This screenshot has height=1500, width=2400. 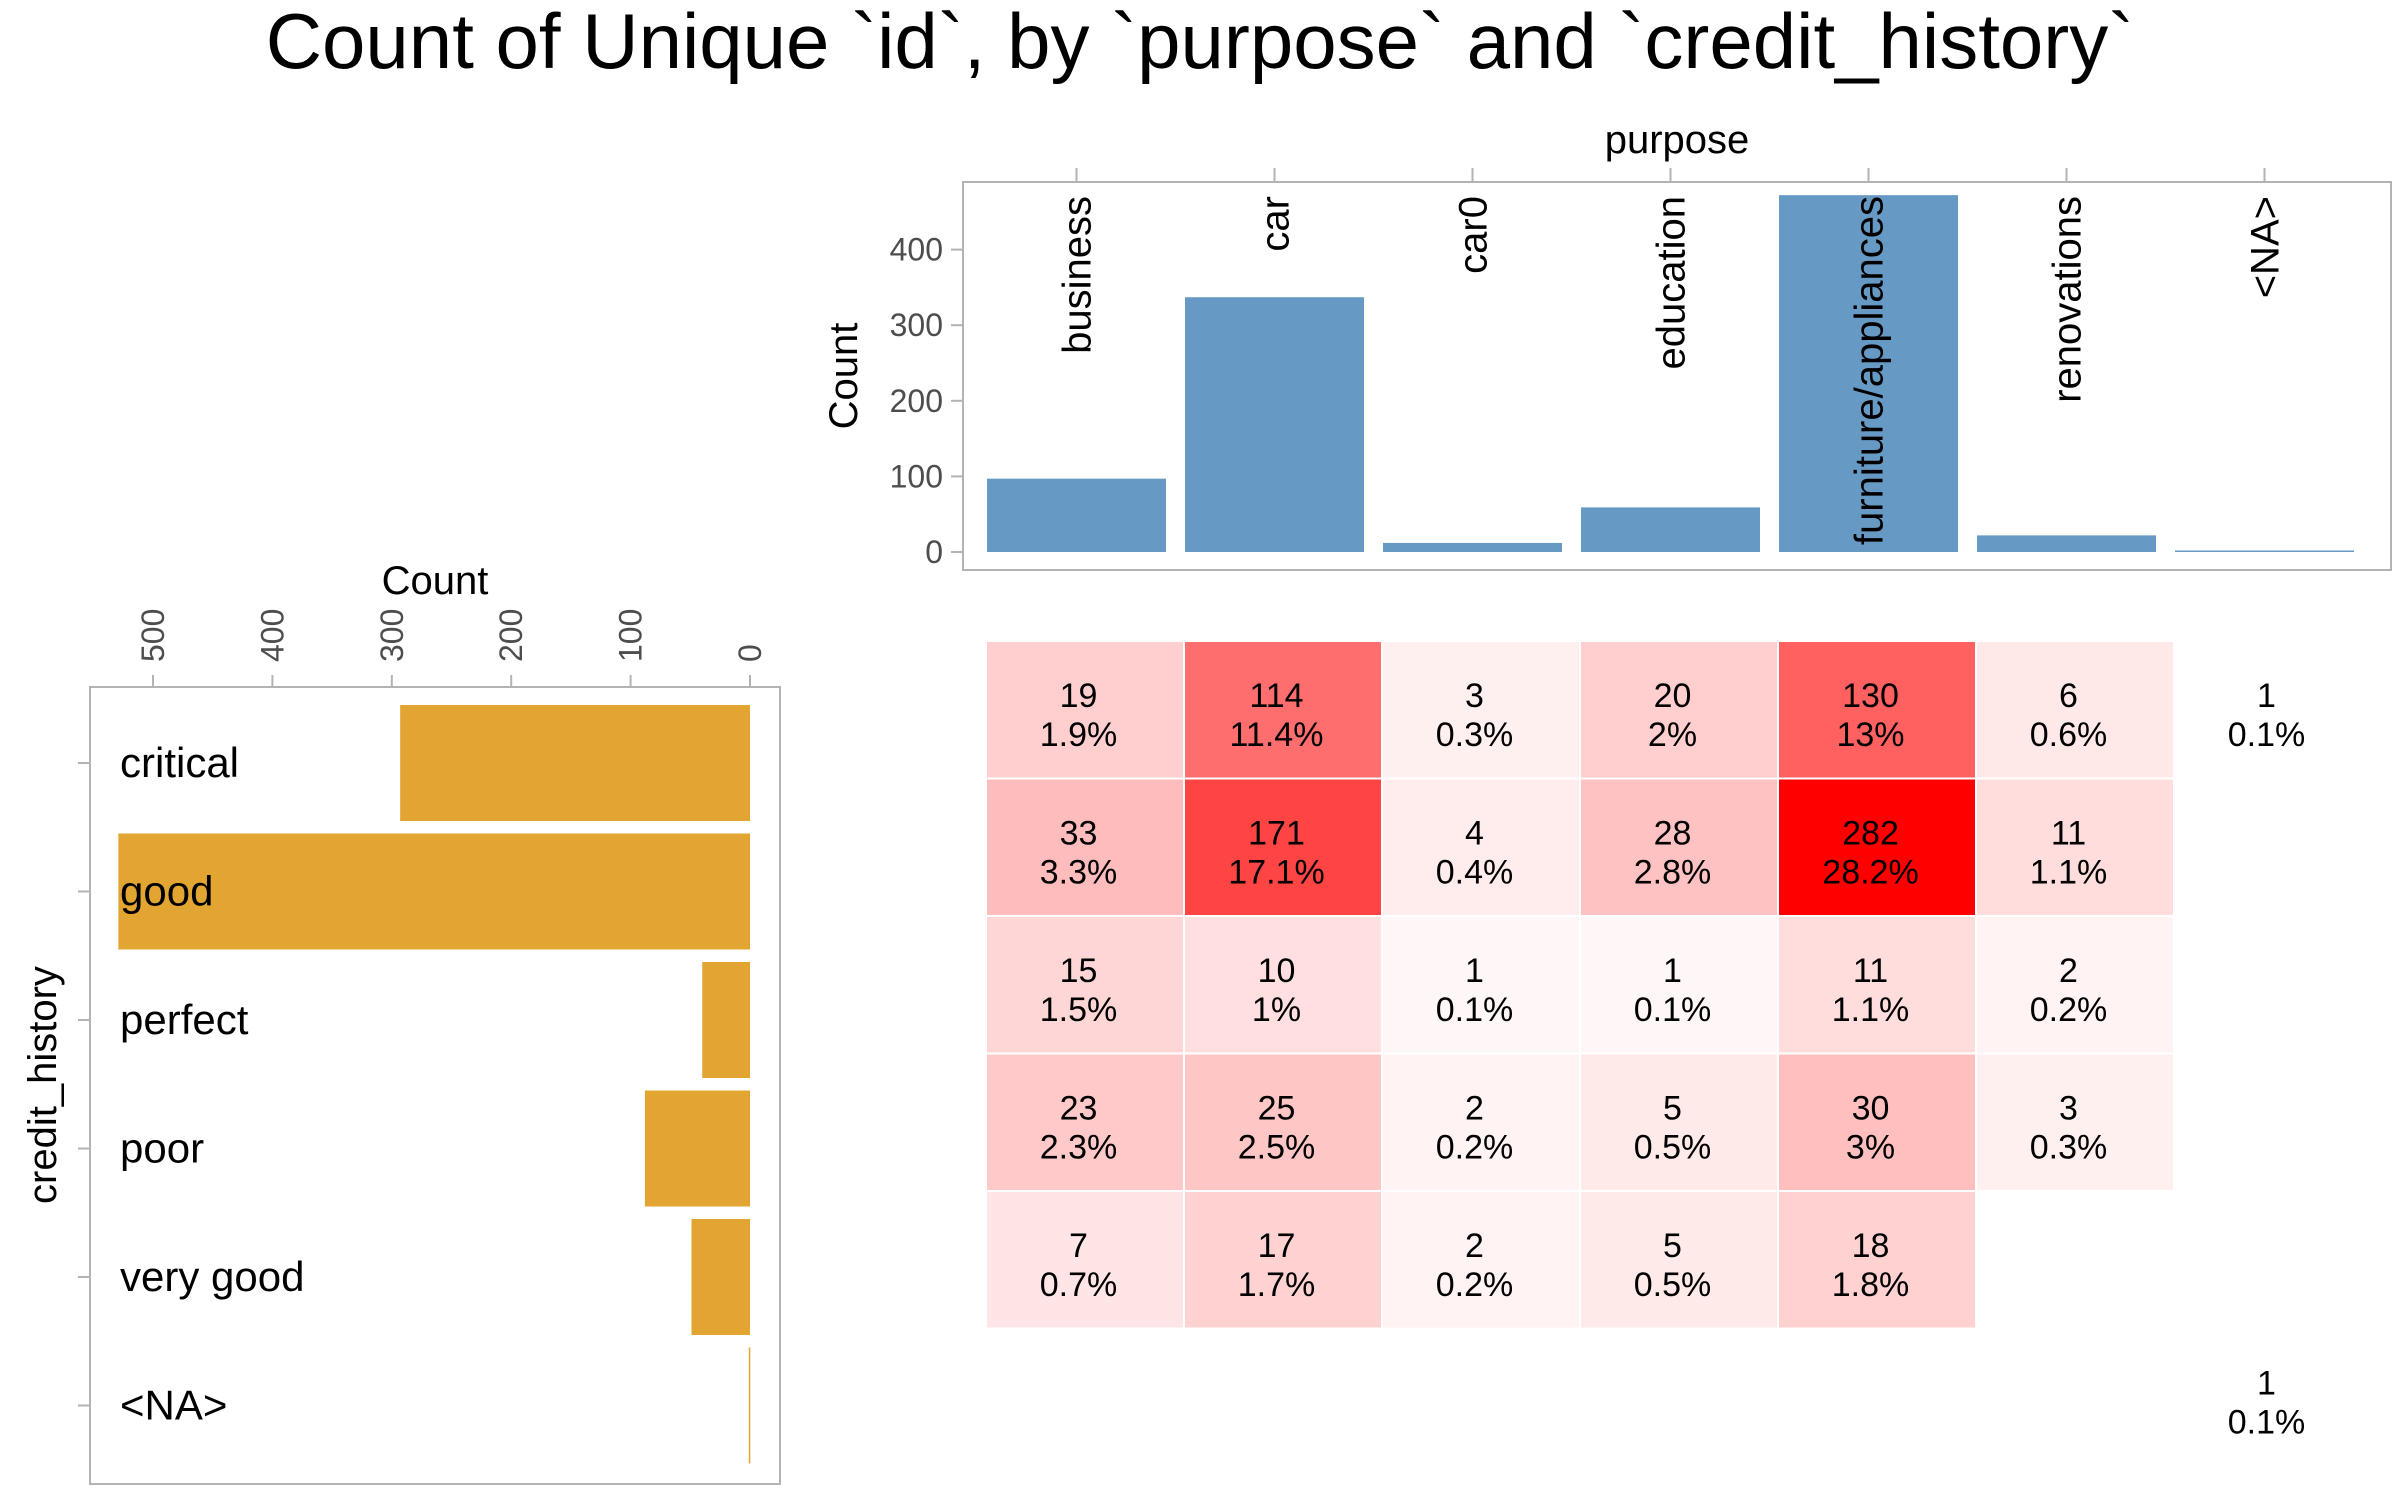 What do you see at coordinates (1079, 696) in the screenshot?
I see `heatmap-cell-count: 19` at bounding box center [1079, 696].